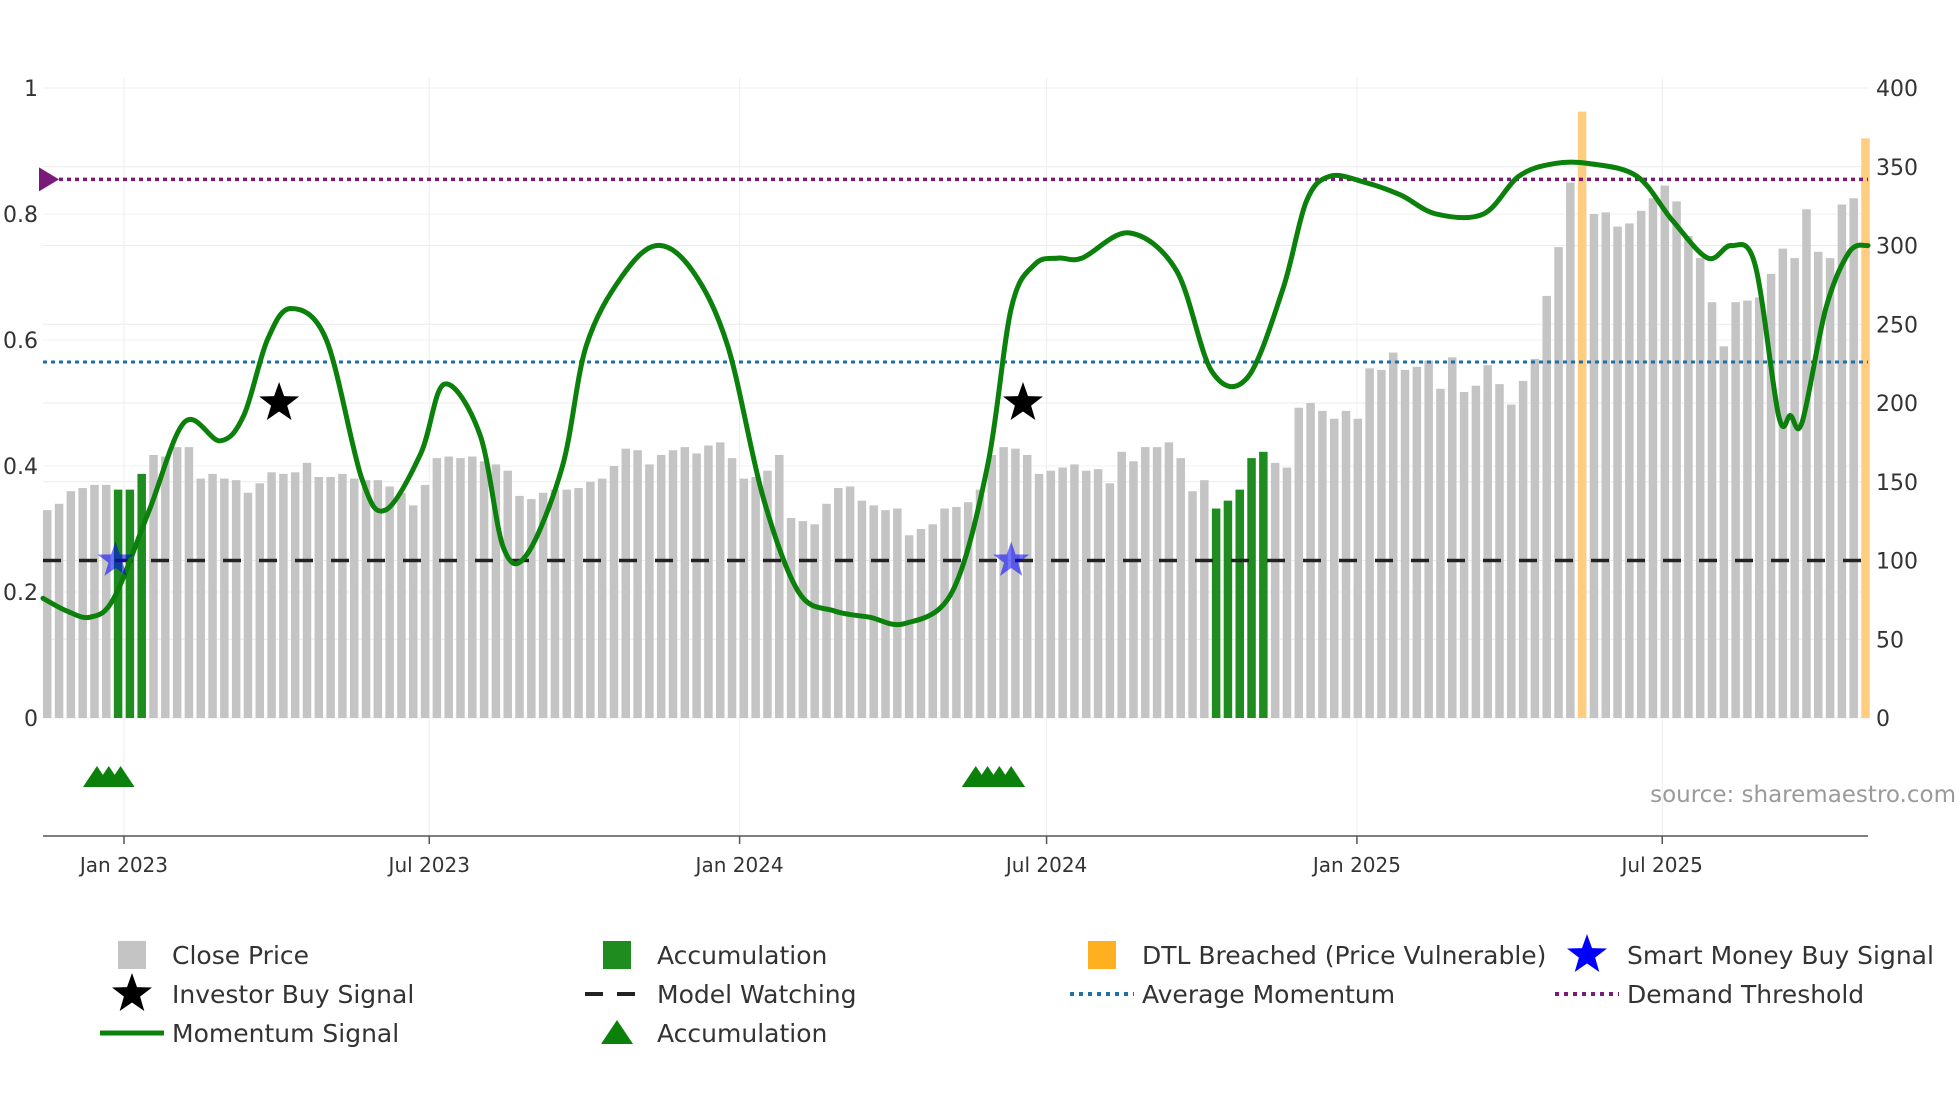  Describe the element at coordinates (1356, 865) in the screenshot. I see `x-tick-label: Jan 2025` at that location.